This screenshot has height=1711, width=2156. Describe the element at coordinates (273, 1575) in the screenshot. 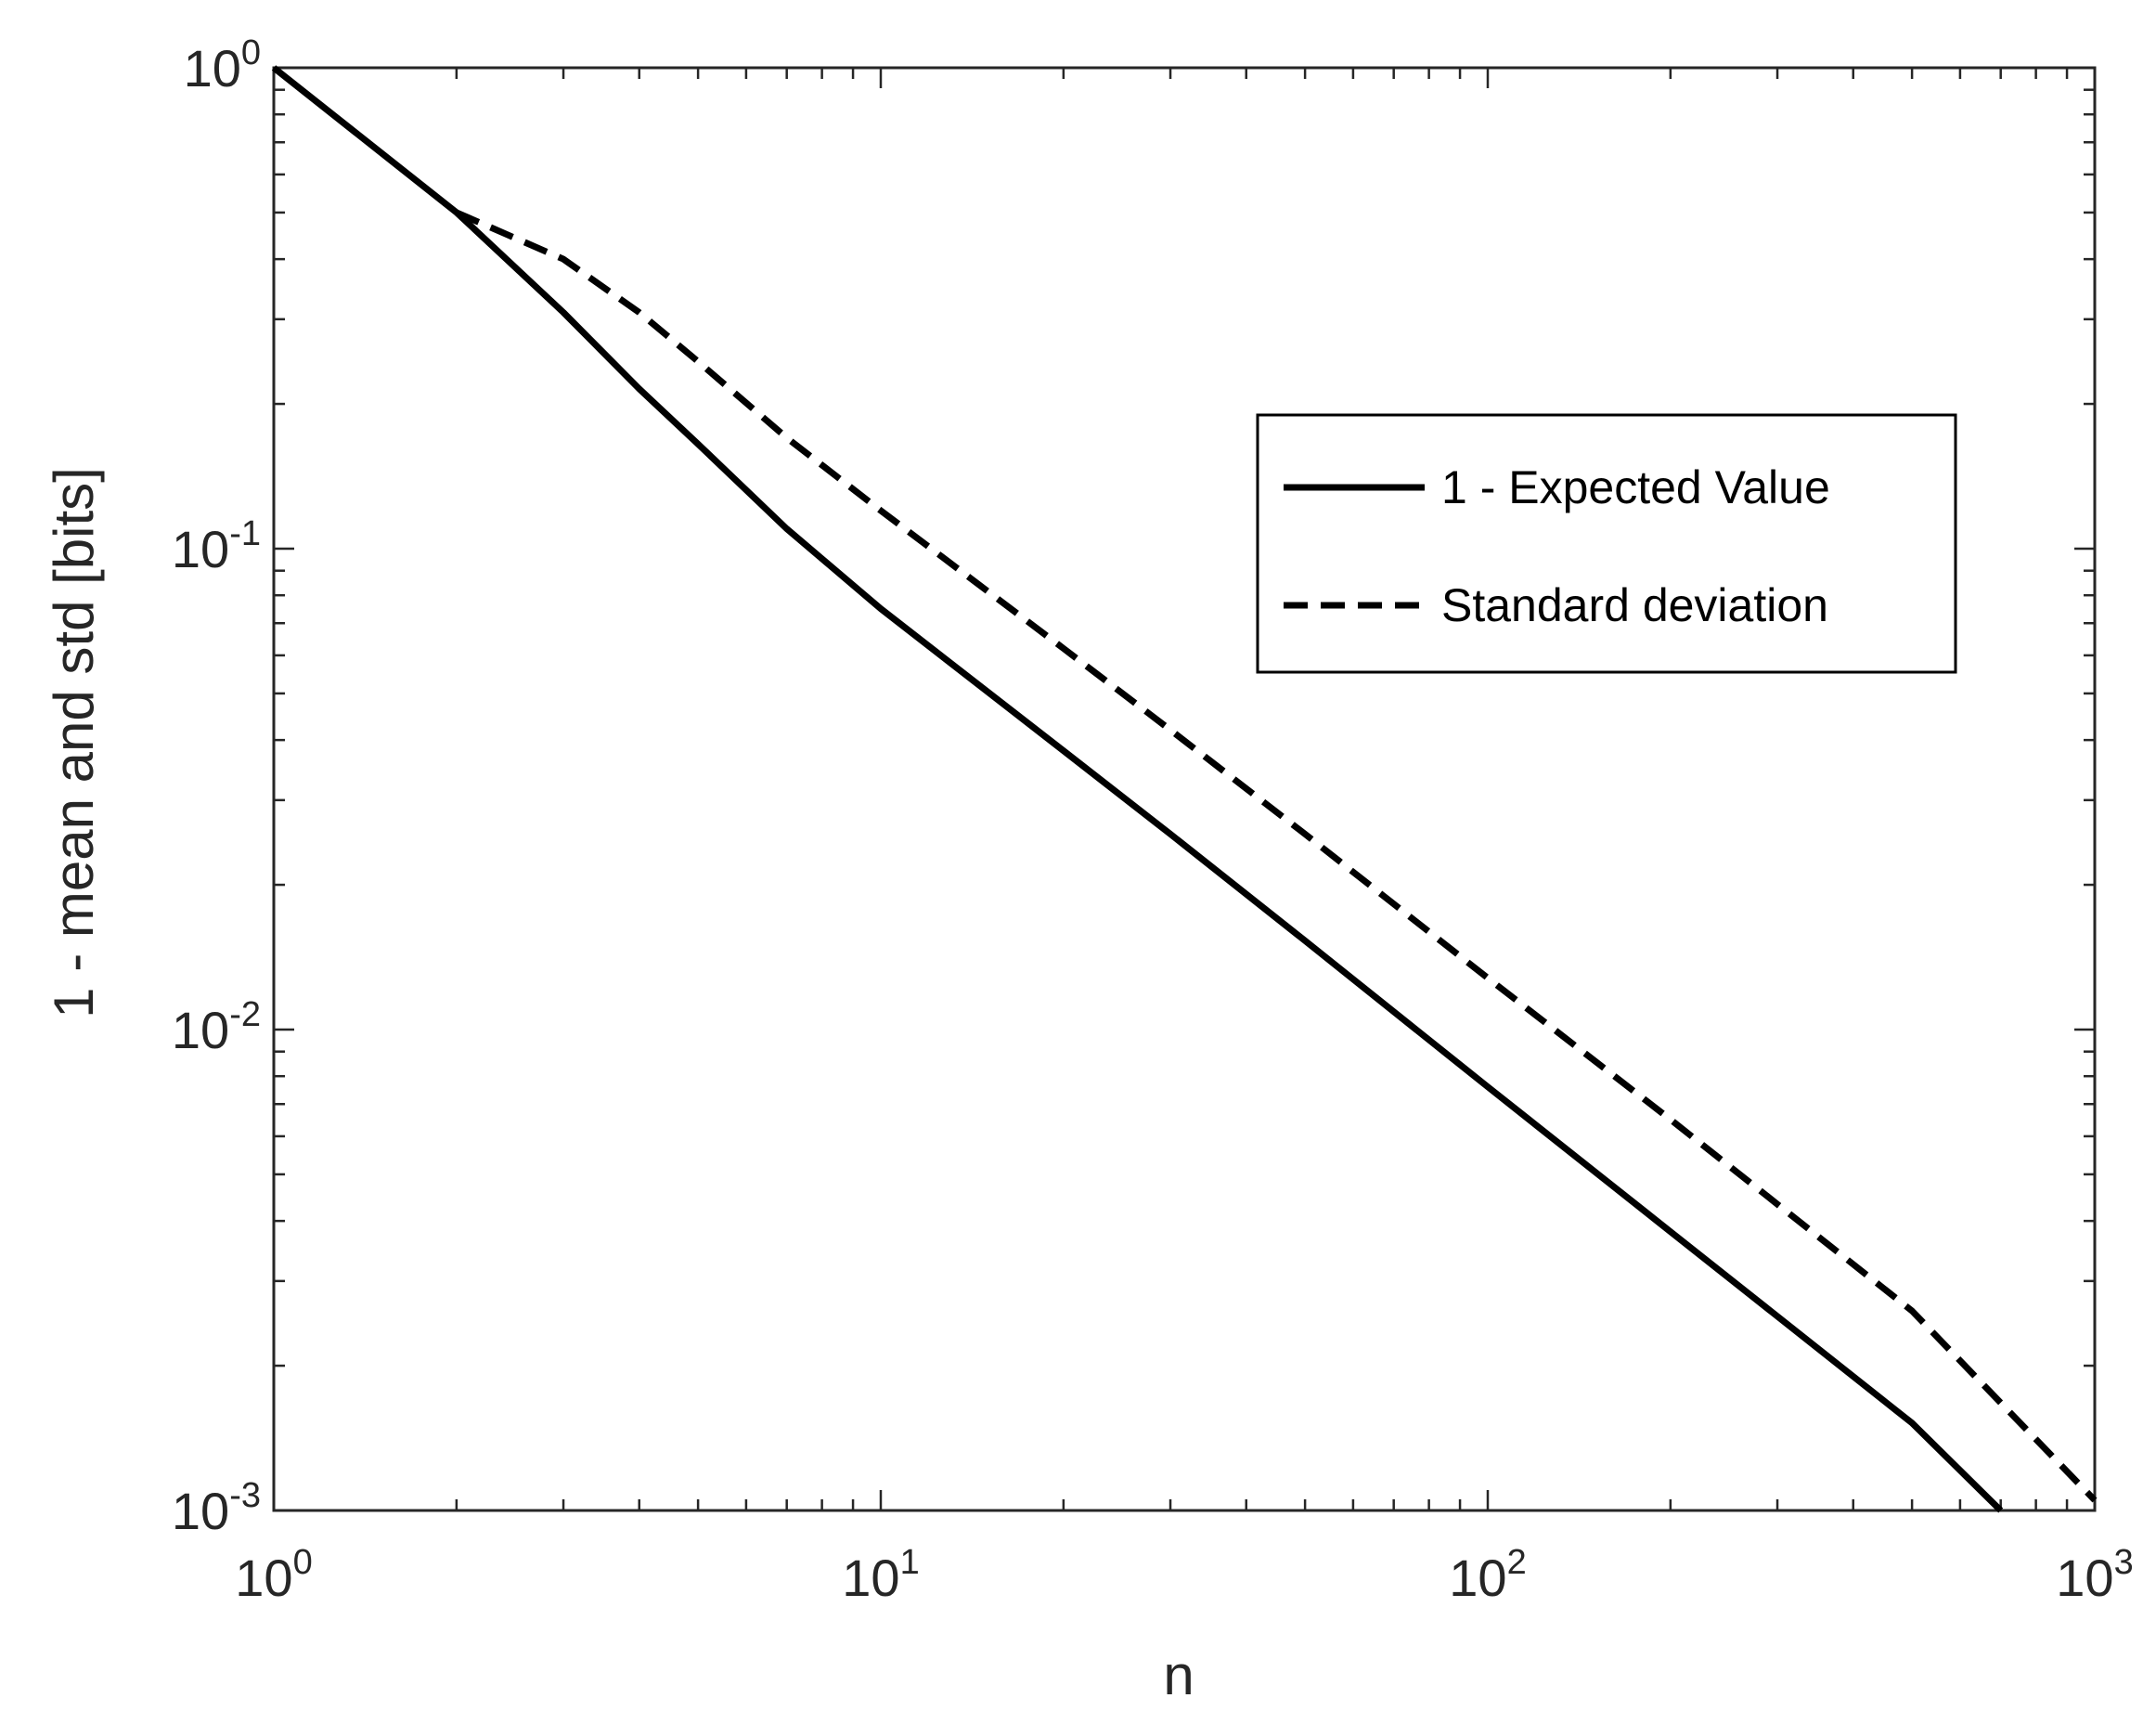

I see `x-tick-label: 10⁰` at that location.